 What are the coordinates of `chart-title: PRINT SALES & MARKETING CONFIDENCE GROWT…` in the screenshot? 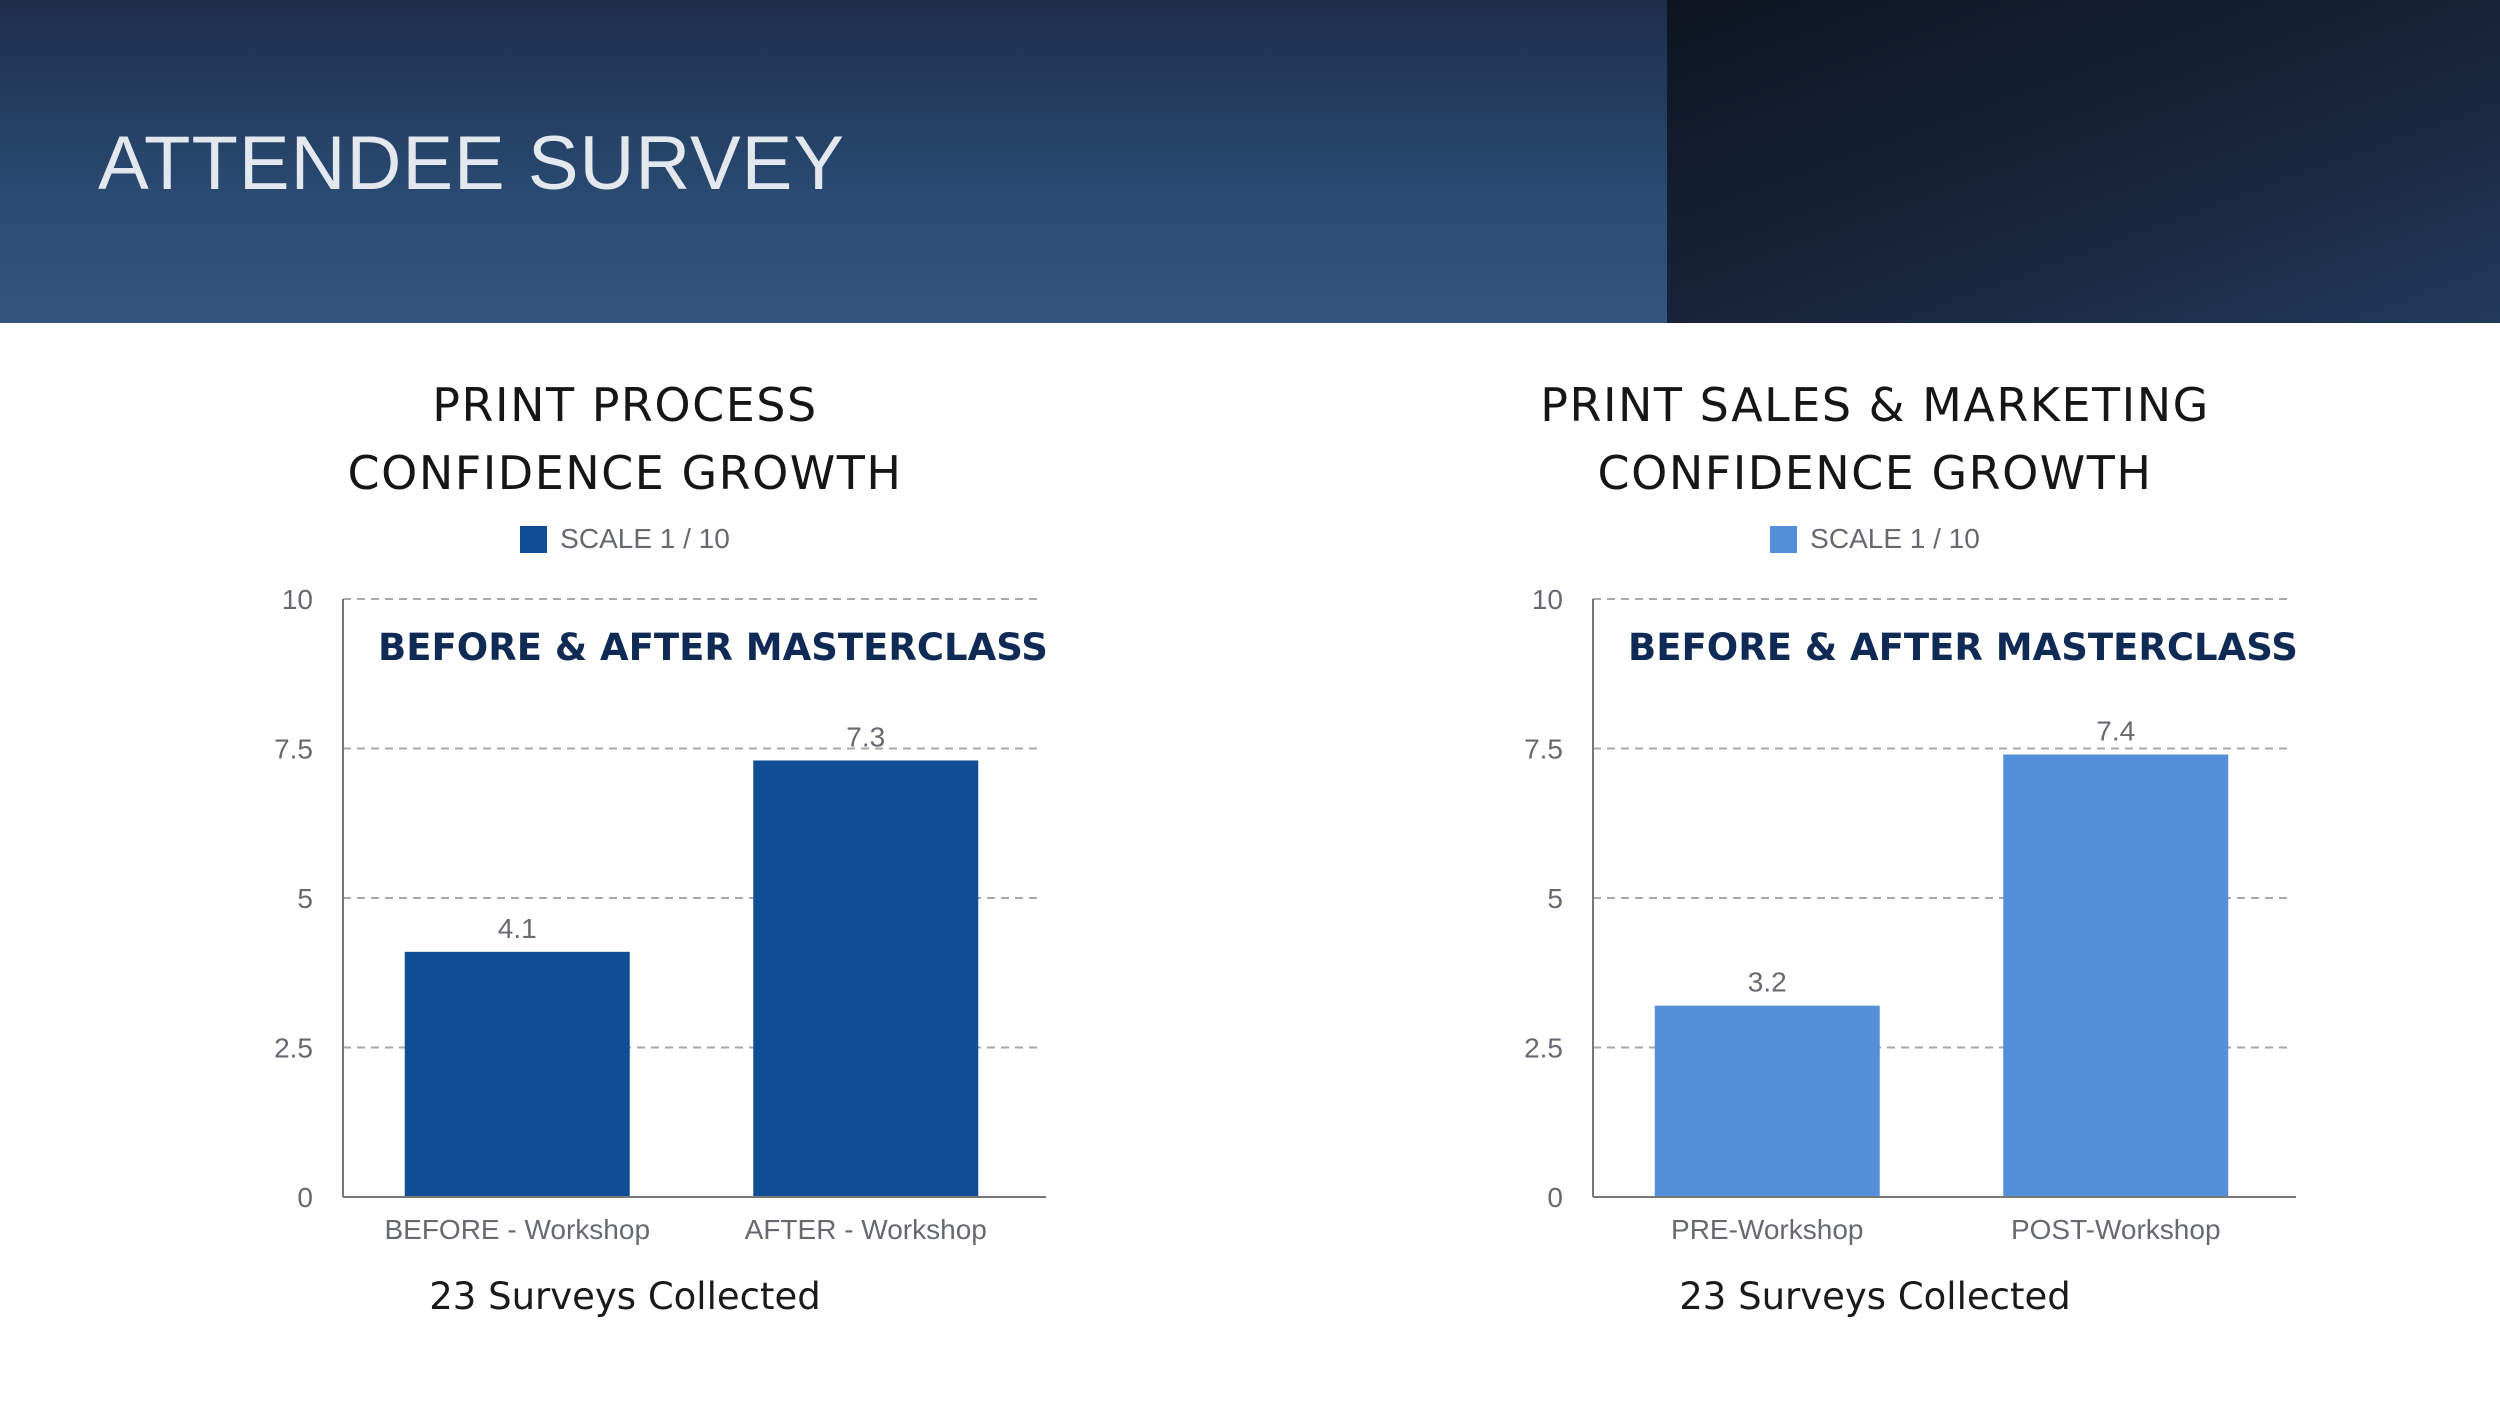 It's located at (1875, 439).